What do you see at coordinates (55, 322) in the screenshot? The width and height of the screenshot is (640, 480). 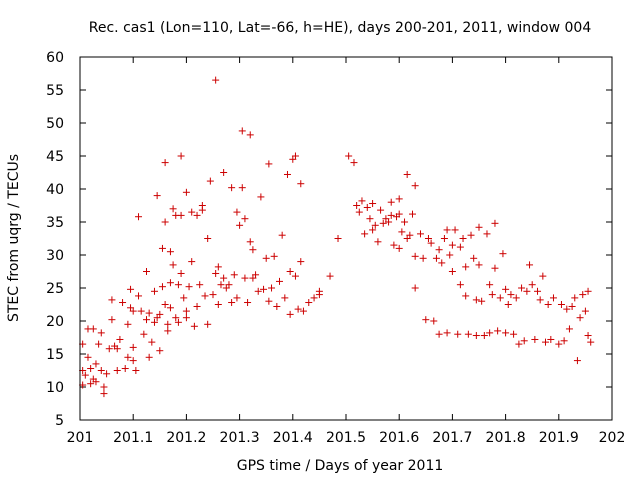 I see `y-tick-label: 20` at bounding box center [55, 322].